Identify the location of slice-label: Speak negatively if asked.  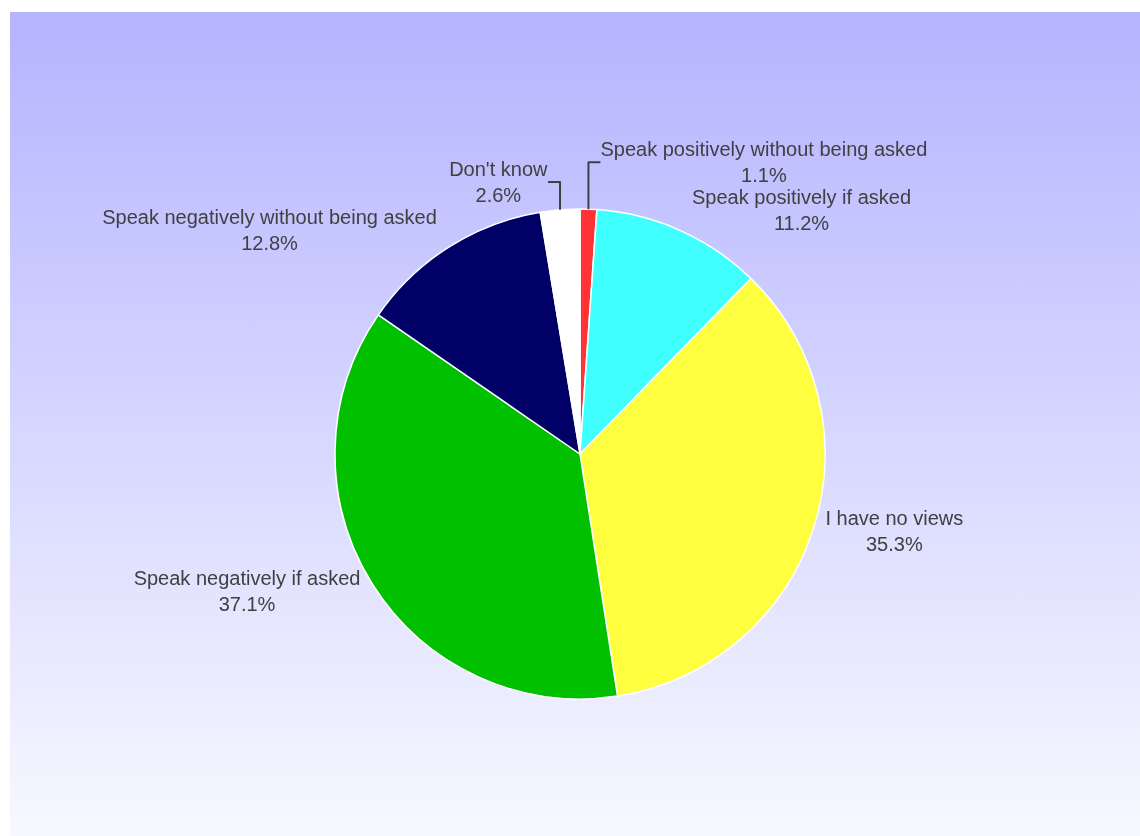
(247, 577).